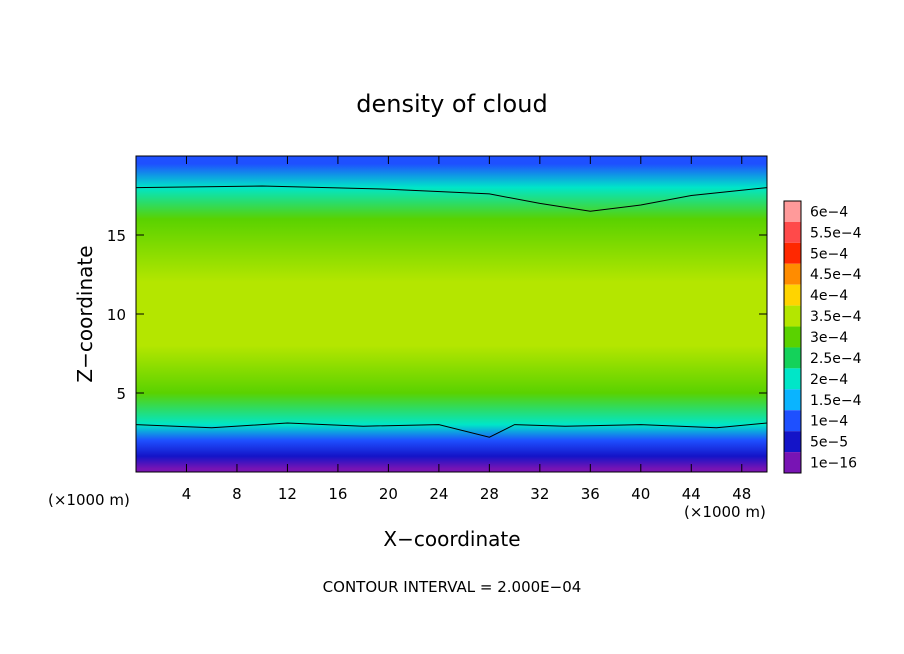 Image resolution: width=904 pixels, height=654 pixels. Describe the element at coordinates (836, 317) in the screenshot. I see `colorbar-label: 3.5e−4` at that location.